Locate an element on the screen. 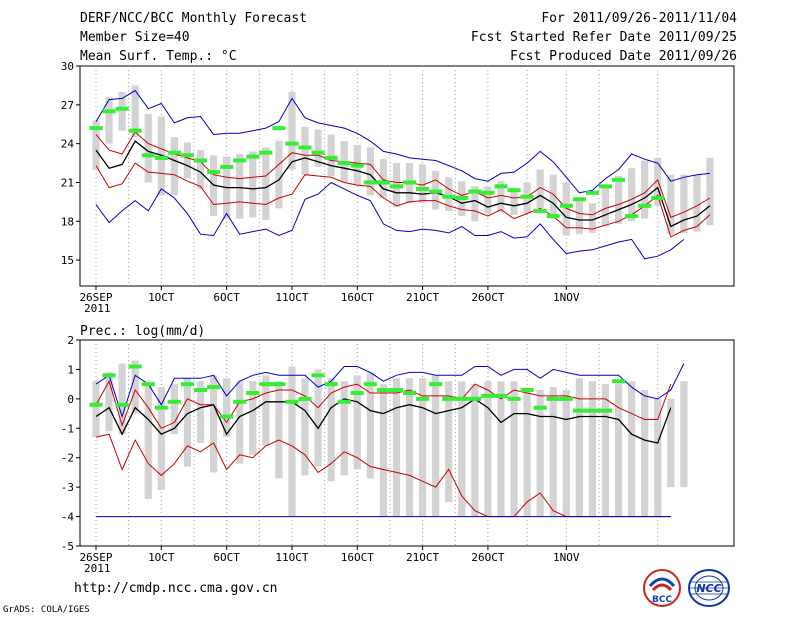 Image resolution: width=800 pixels, height=618 pixels. bcc-logo: BCC is located at coordinates (662, 588).